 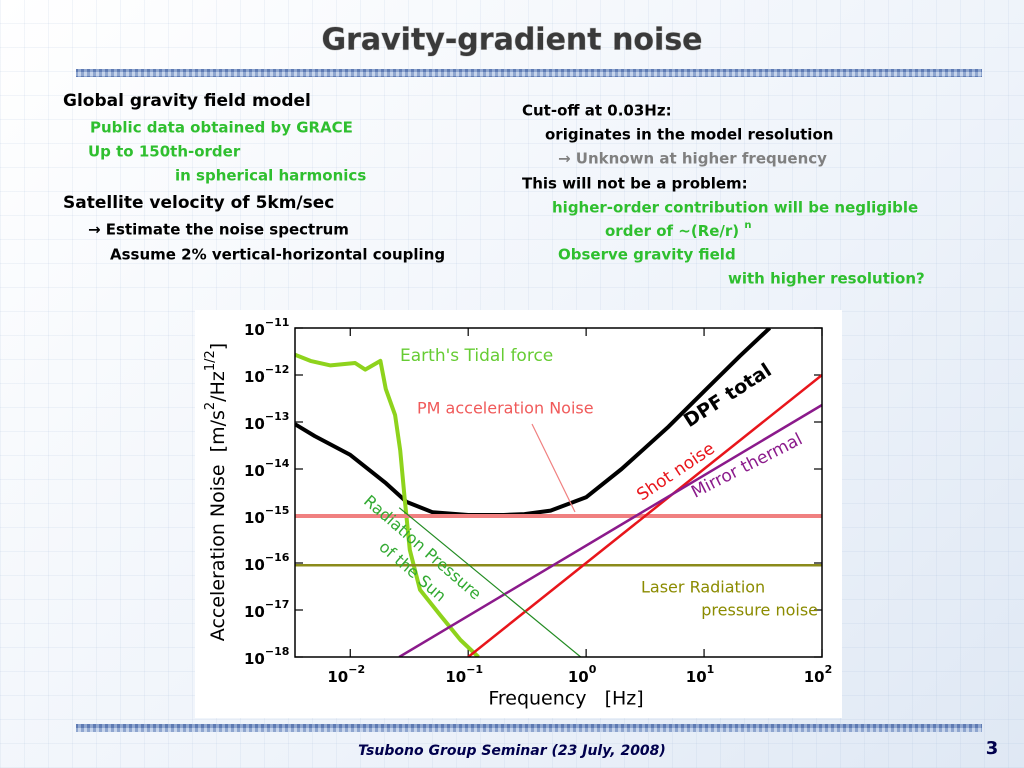 What do you see at coordinates (759, 610) in the screenshot?
I see `series-label: pressure noise` at bounding box center [759, 610].